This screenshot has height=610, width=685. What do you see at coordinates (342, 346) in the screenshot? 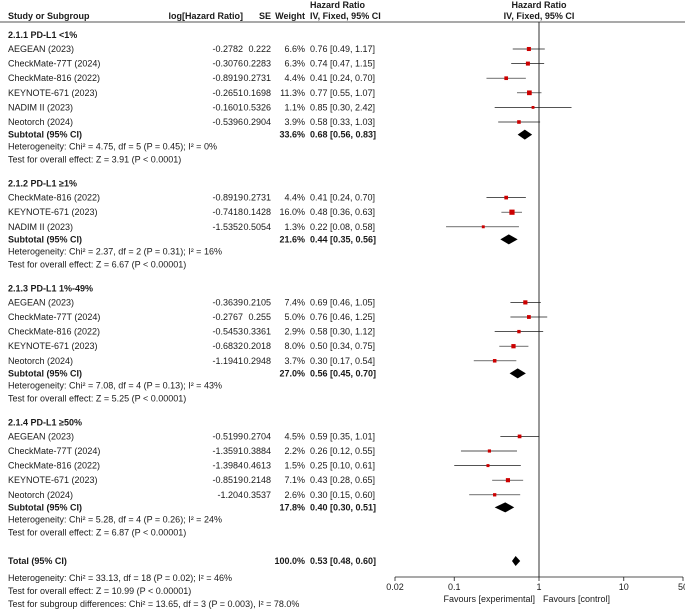
I see `study-ci: 0.50 [0.34, 0.75]` at bounding box center [342, 346].